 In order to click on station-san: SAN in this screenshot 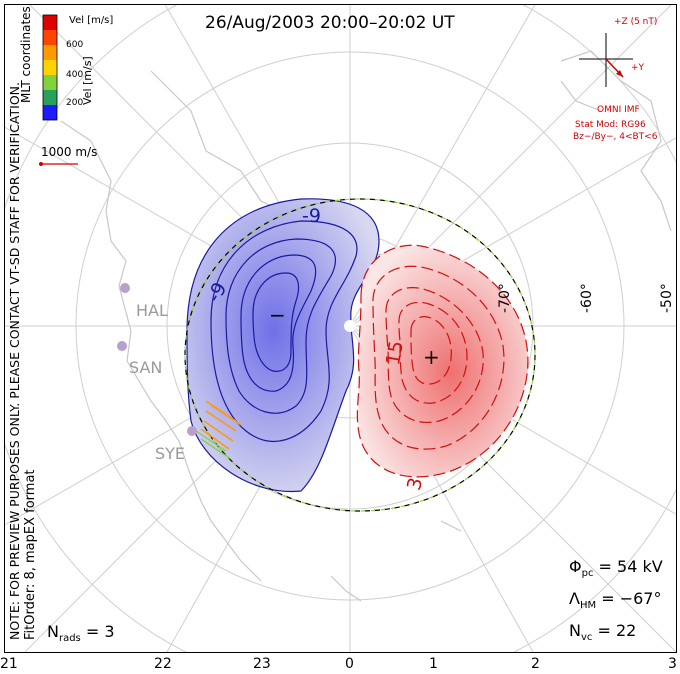, I will do `click(146, 367)`.